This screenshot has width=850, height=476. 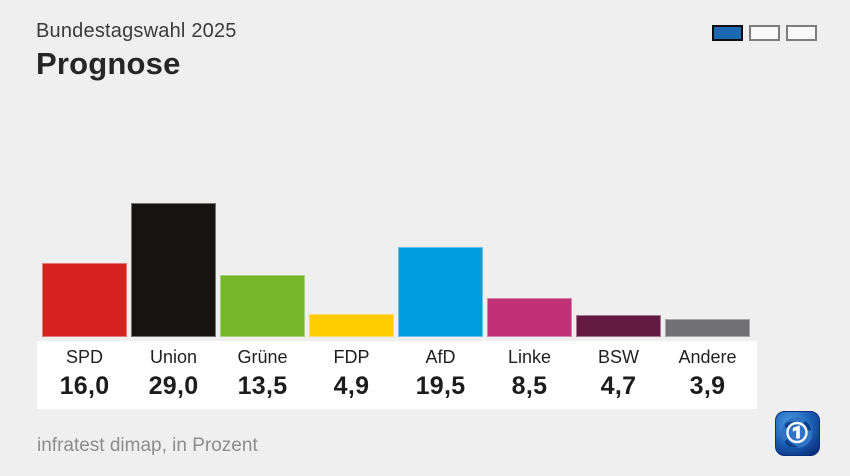 I want to click on result-column-andere: Andere 3,9, so click(x=707, y=370).